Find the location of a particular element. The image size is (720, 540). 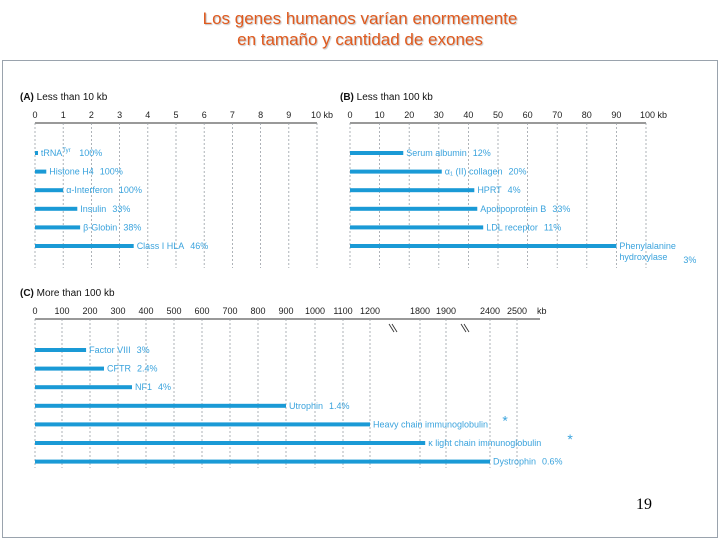

tick-label: 1900 is located at coordinates (446, 311).